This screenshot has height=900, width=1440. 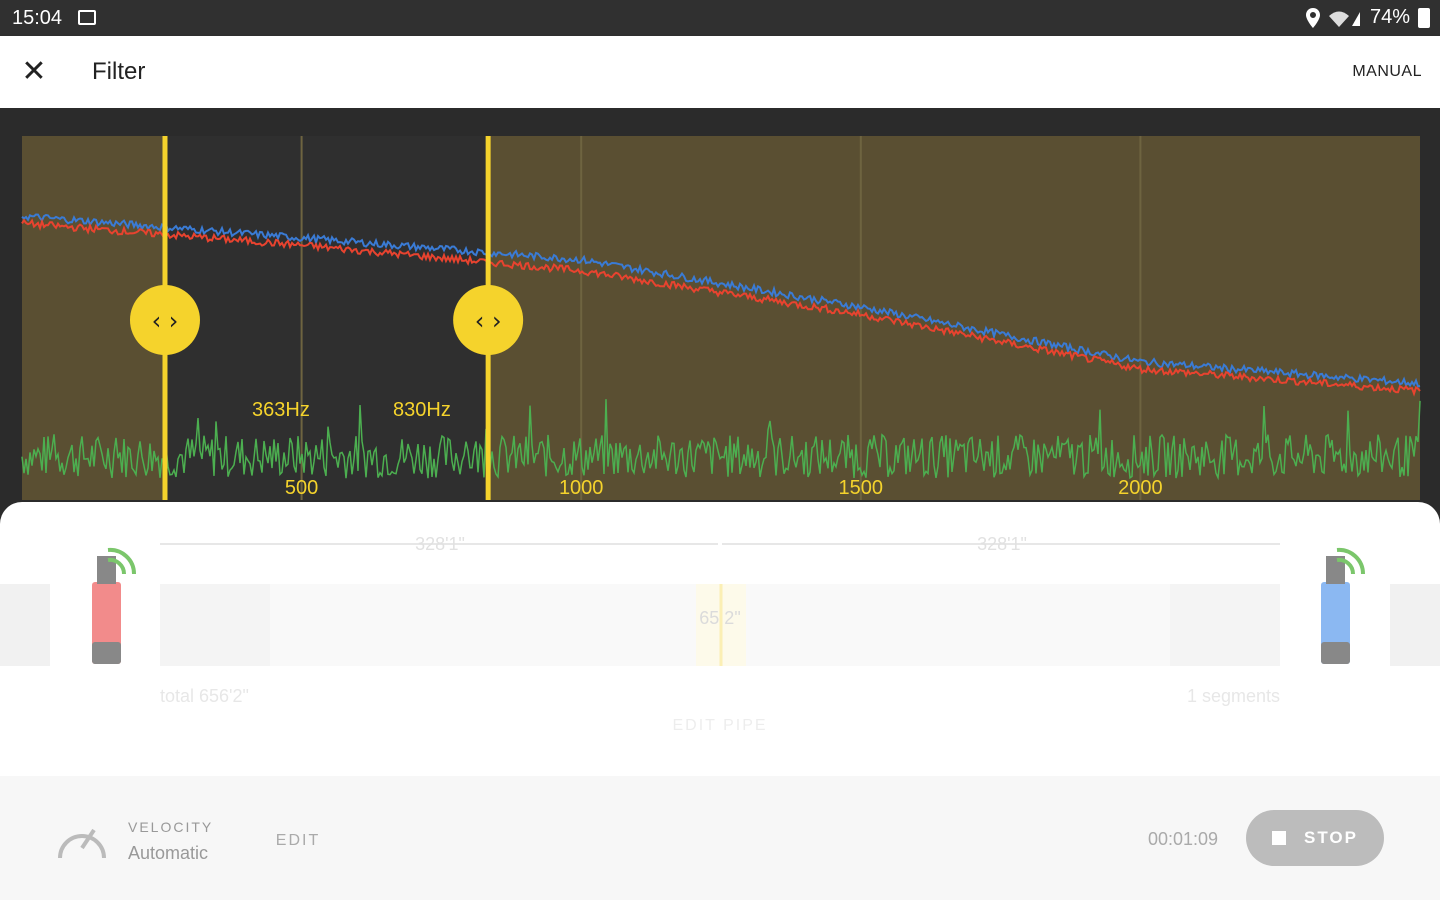 I want to click on noise-series, so click(x=721, y=440).